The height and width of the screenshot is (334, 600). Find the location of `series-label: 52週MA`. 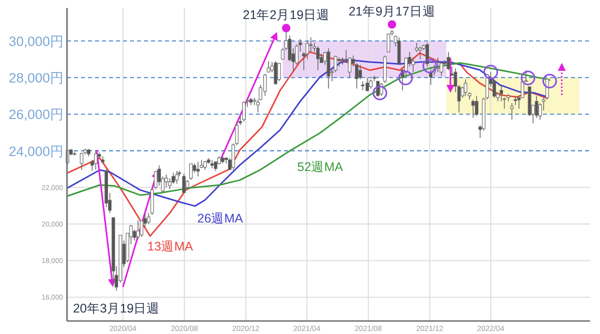

series-label: 52週MA is located at coordinates (320, 167).